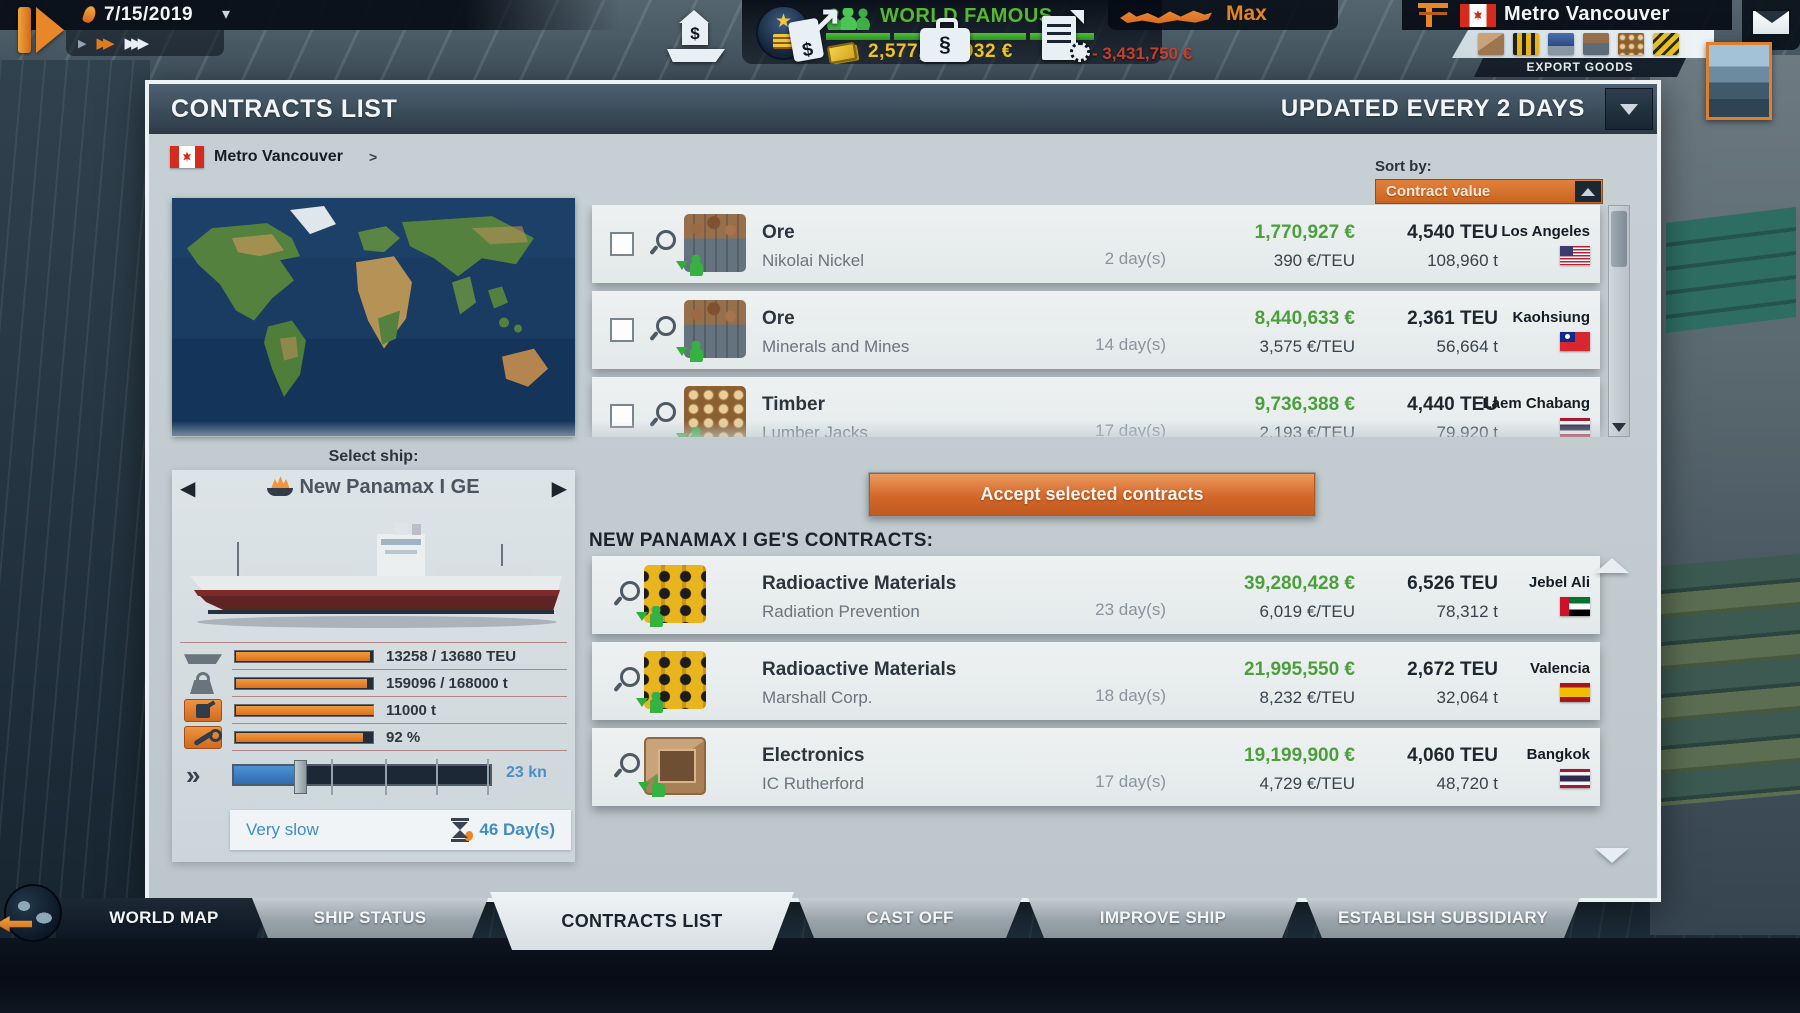  I want to click on speed-1x-button: ▶, so click(82, 43).